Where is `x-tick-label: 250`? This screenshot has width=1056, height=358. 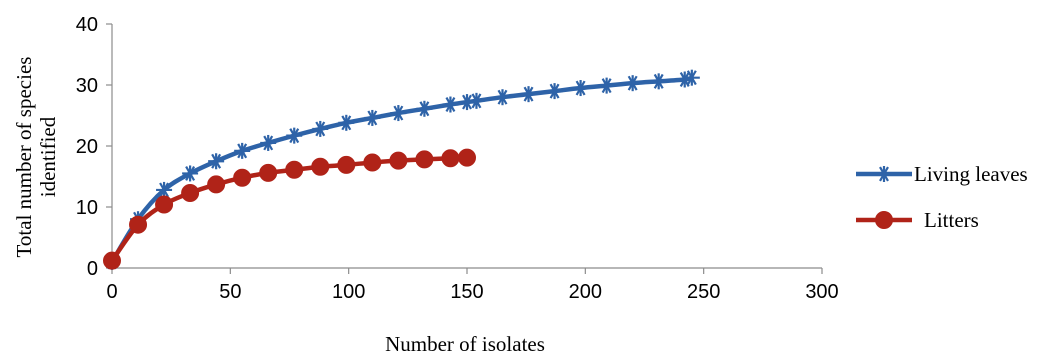 x-tick-label: 250 is located at coordinates (703, 292).